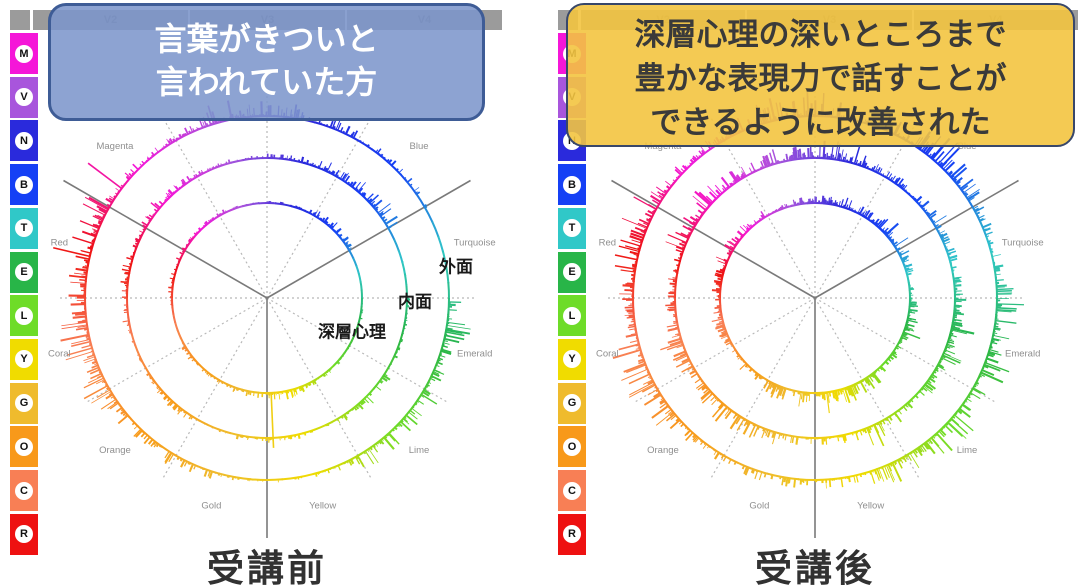 Image resolution: width=1078 pixels, height=586 pixels. What do you see at coordinates (266, 39) in the screenshot?
I see `callout-line: 言葉がきついと` at bounding box center [266, 39].